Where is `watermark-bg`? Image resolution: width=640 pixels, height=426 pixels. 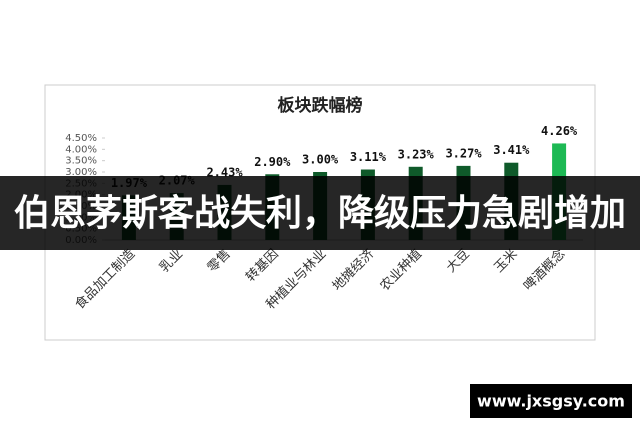
watermark-bg is located at coordinates (551, 401).